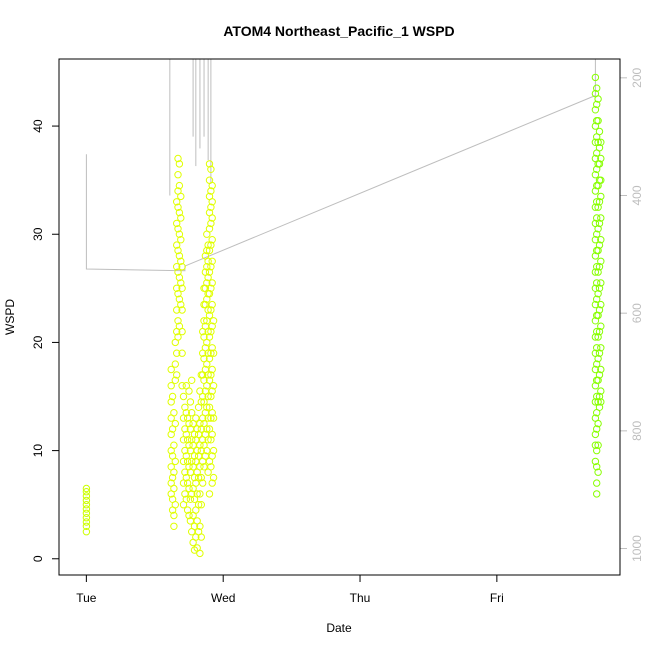 The width and height of the screenshot is (650, 650). What do you see at coordinates (497, 598) in the screenshot?
I see `x-tick-label: Fri` at bounding box center [497, 598].